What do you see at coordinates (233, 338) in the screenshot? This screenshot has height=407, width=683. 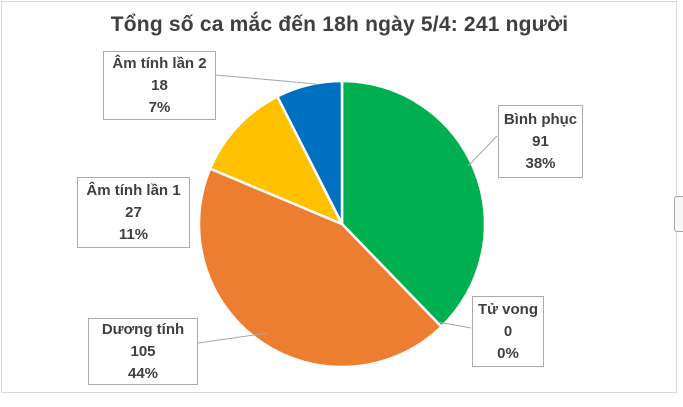 I see `leader-line-duong-tinh` at bounding box center [233, 338].